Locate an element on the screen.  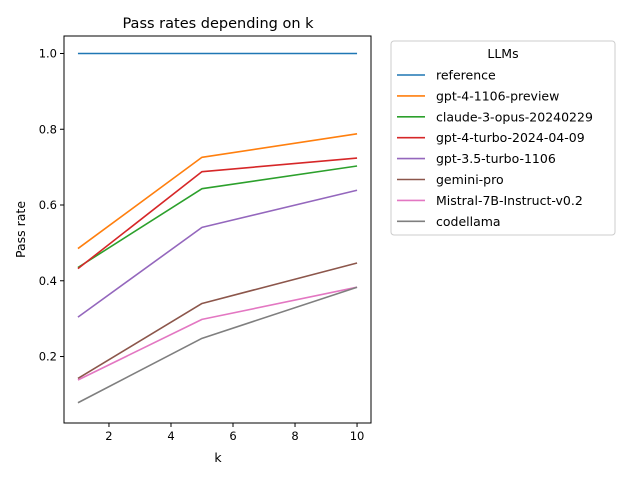
series-line-gpt-4-1106-preview is located at coordinates (217, 191).